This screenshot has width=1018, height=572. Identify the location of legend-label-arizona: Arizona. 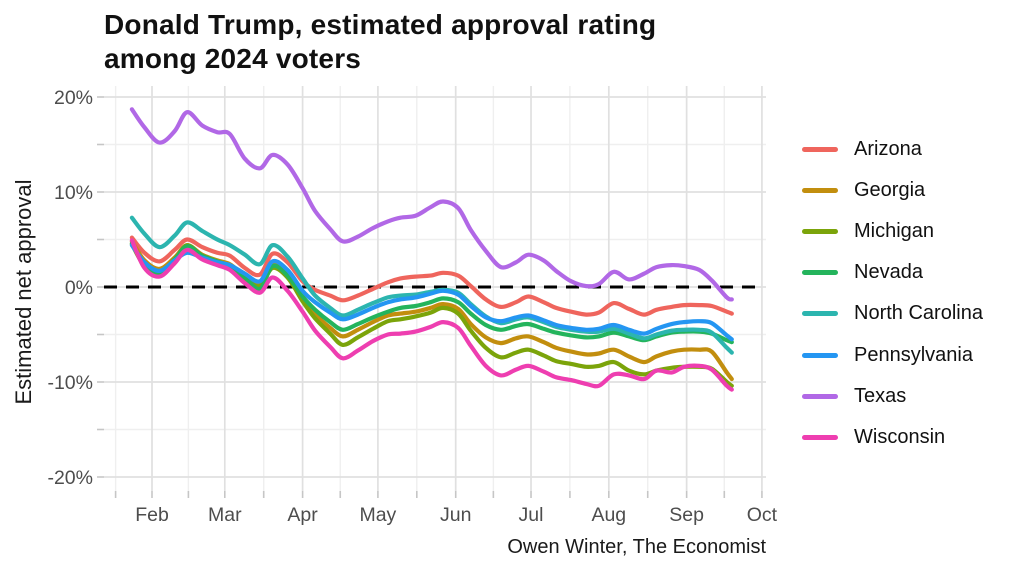
(888, 148).